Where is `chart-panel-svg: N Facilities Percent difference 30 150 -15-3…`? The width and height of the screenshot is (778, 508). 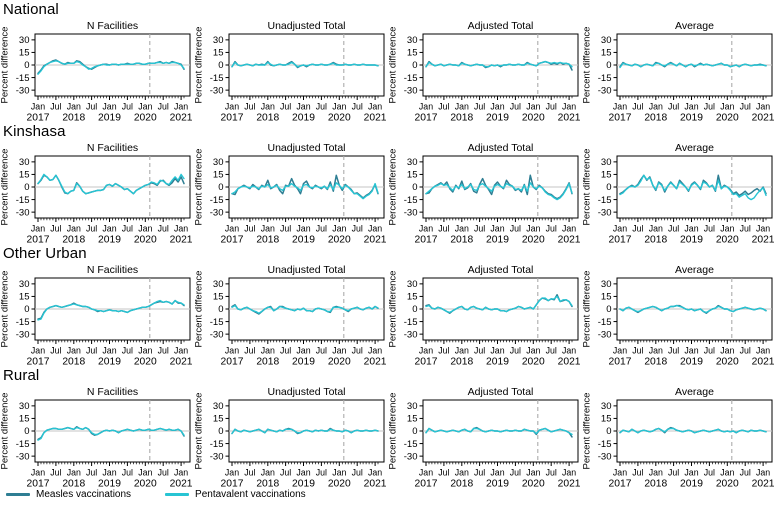 chart-panel-svg: N Facilities Percent difference 30 150 -15-3… is located at coordinates (96, 72).